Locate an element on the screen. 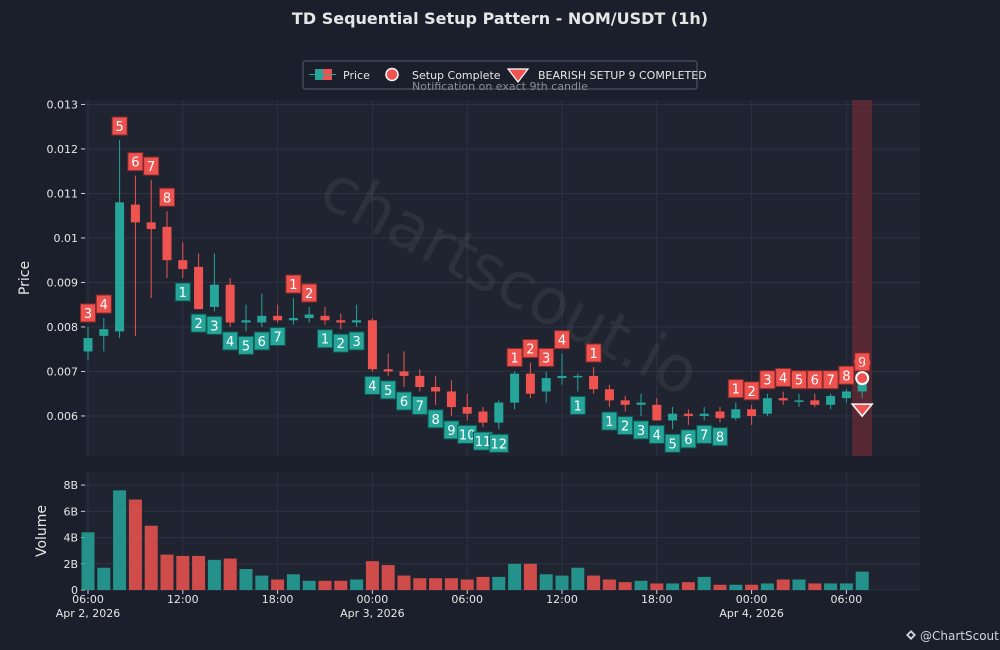  bearish-setup-triangle-marker is located at coordinates (862, 410).